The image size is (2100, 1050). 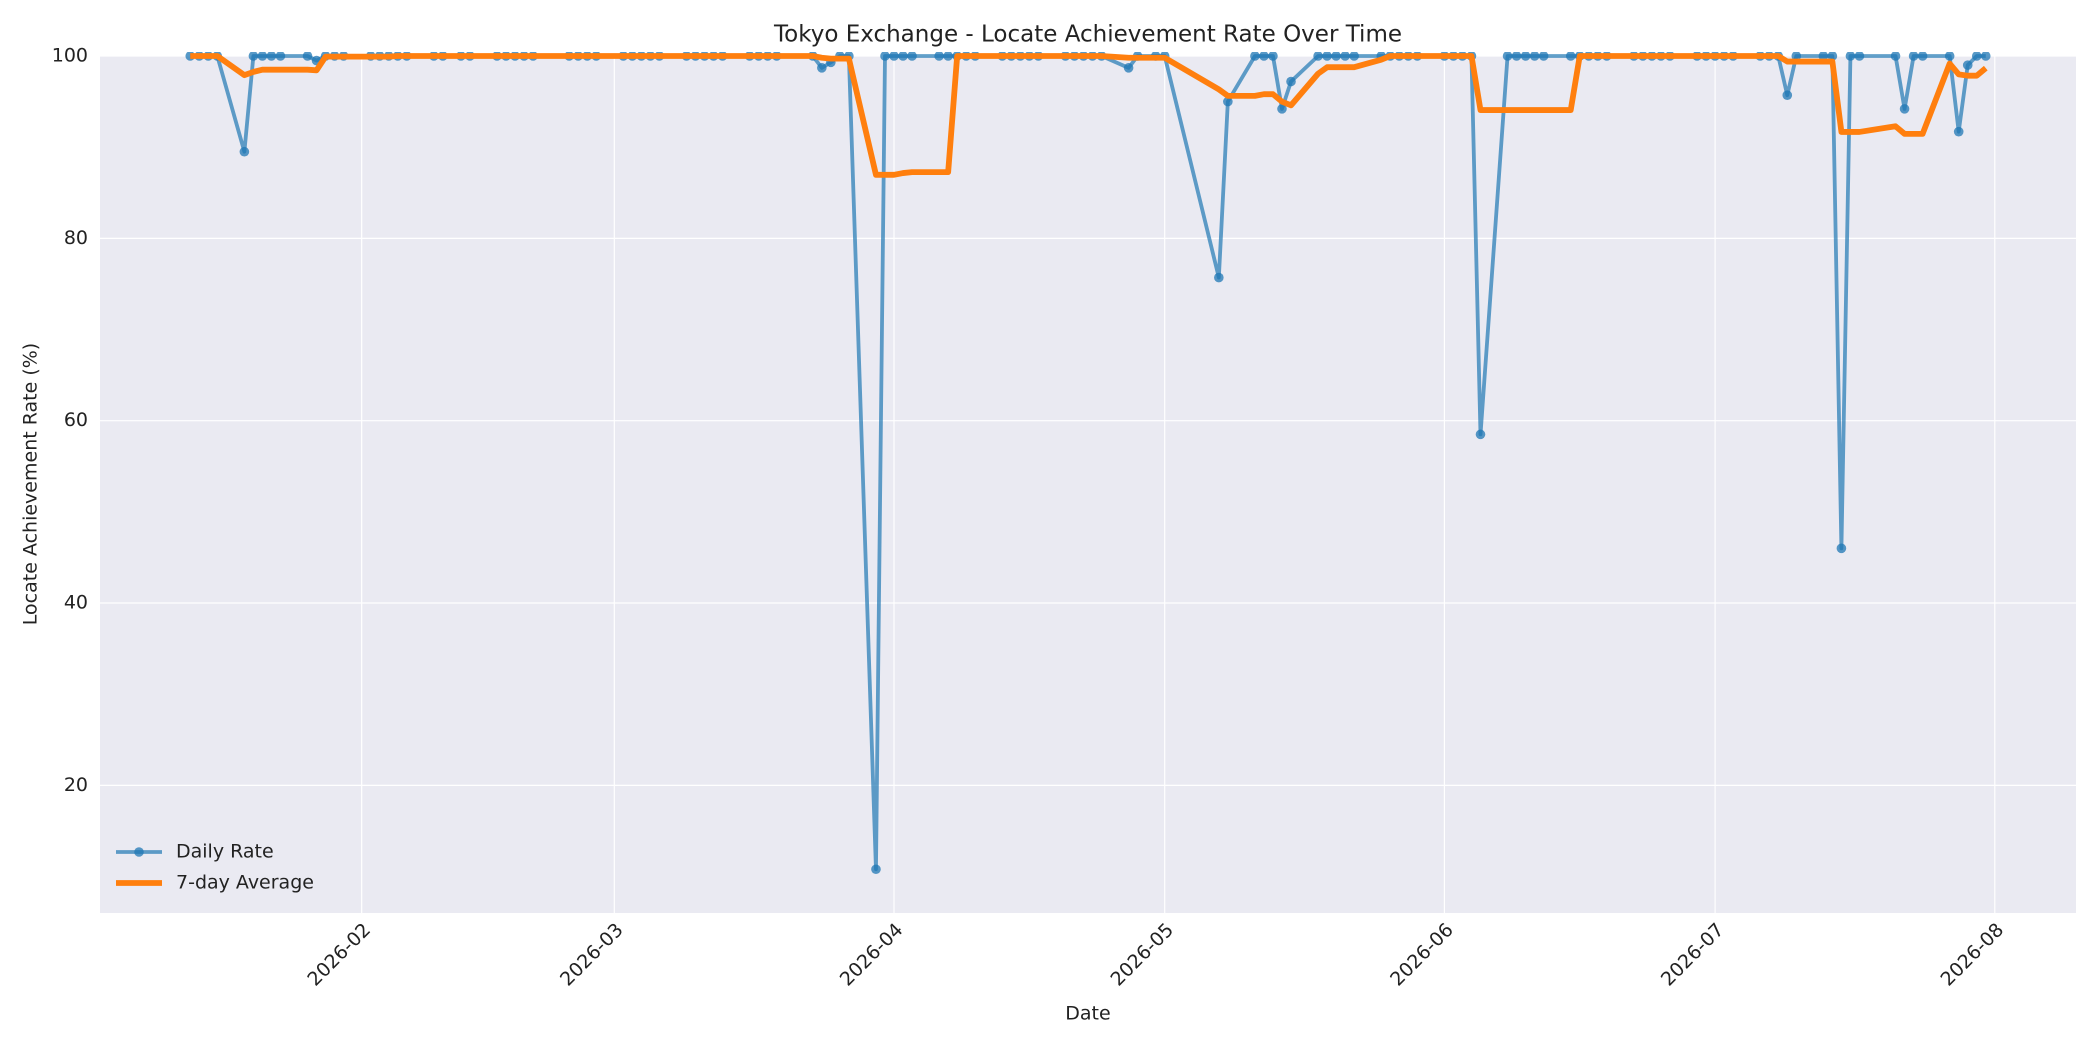 What do you see at coordinates (76, 238) in the screenshot?
I see `y-tick-label: 80` at bounding box center [76, 238].